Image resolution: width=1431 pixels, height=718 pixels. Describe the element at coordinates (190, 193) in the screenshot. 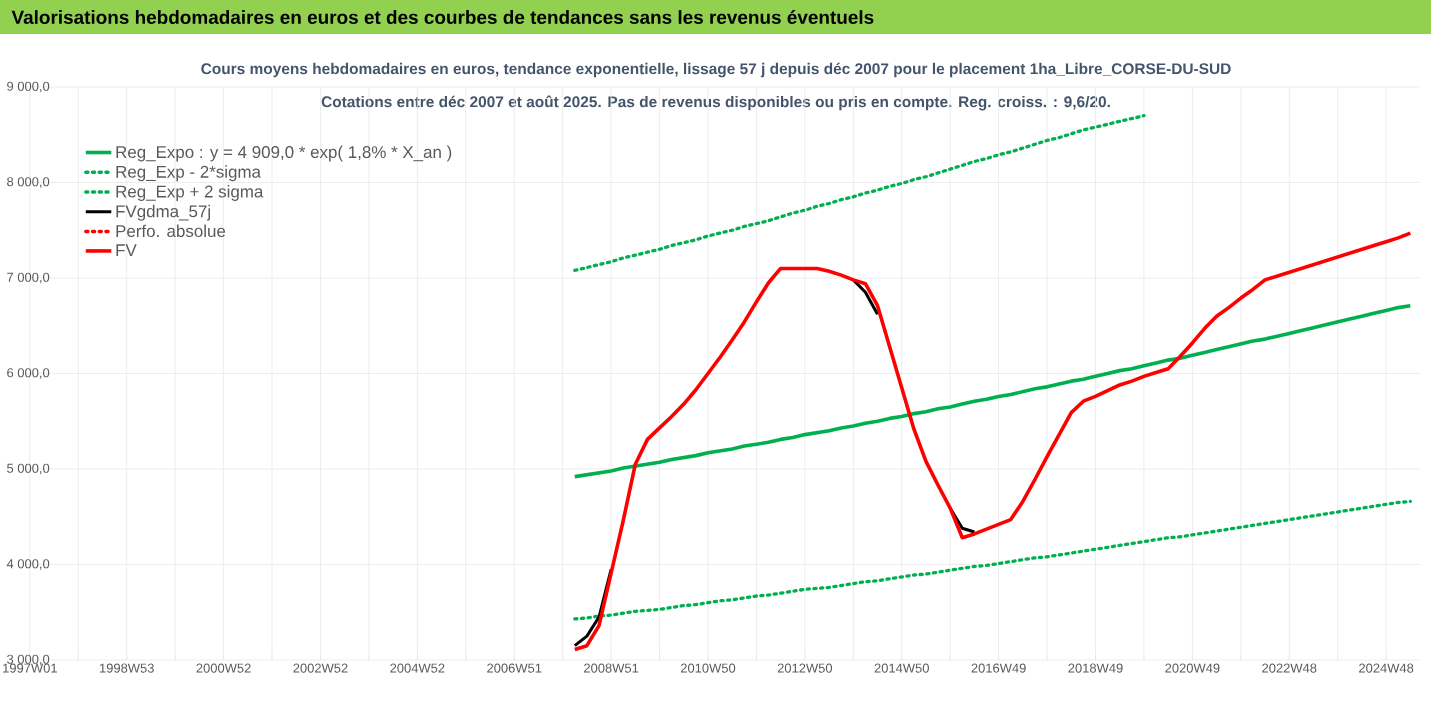

I see `legend-label: Reg_Exp + 2 sigma` at that location.